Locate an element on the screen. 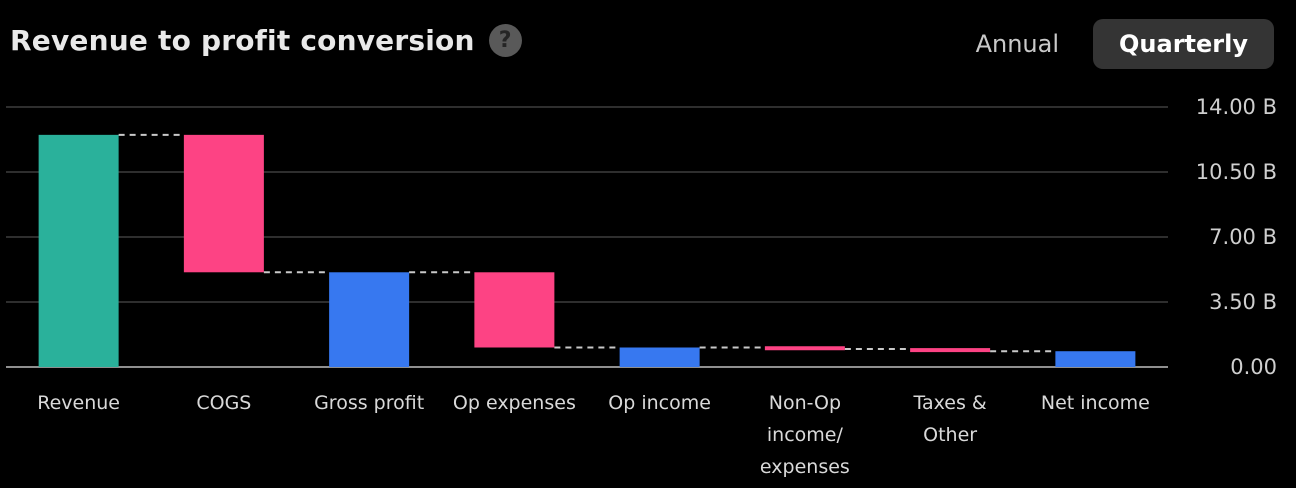 The height and width of the screenshot is (488, 1296). x-axis-label-cogs: COGS is located at coordinates (224, 403).